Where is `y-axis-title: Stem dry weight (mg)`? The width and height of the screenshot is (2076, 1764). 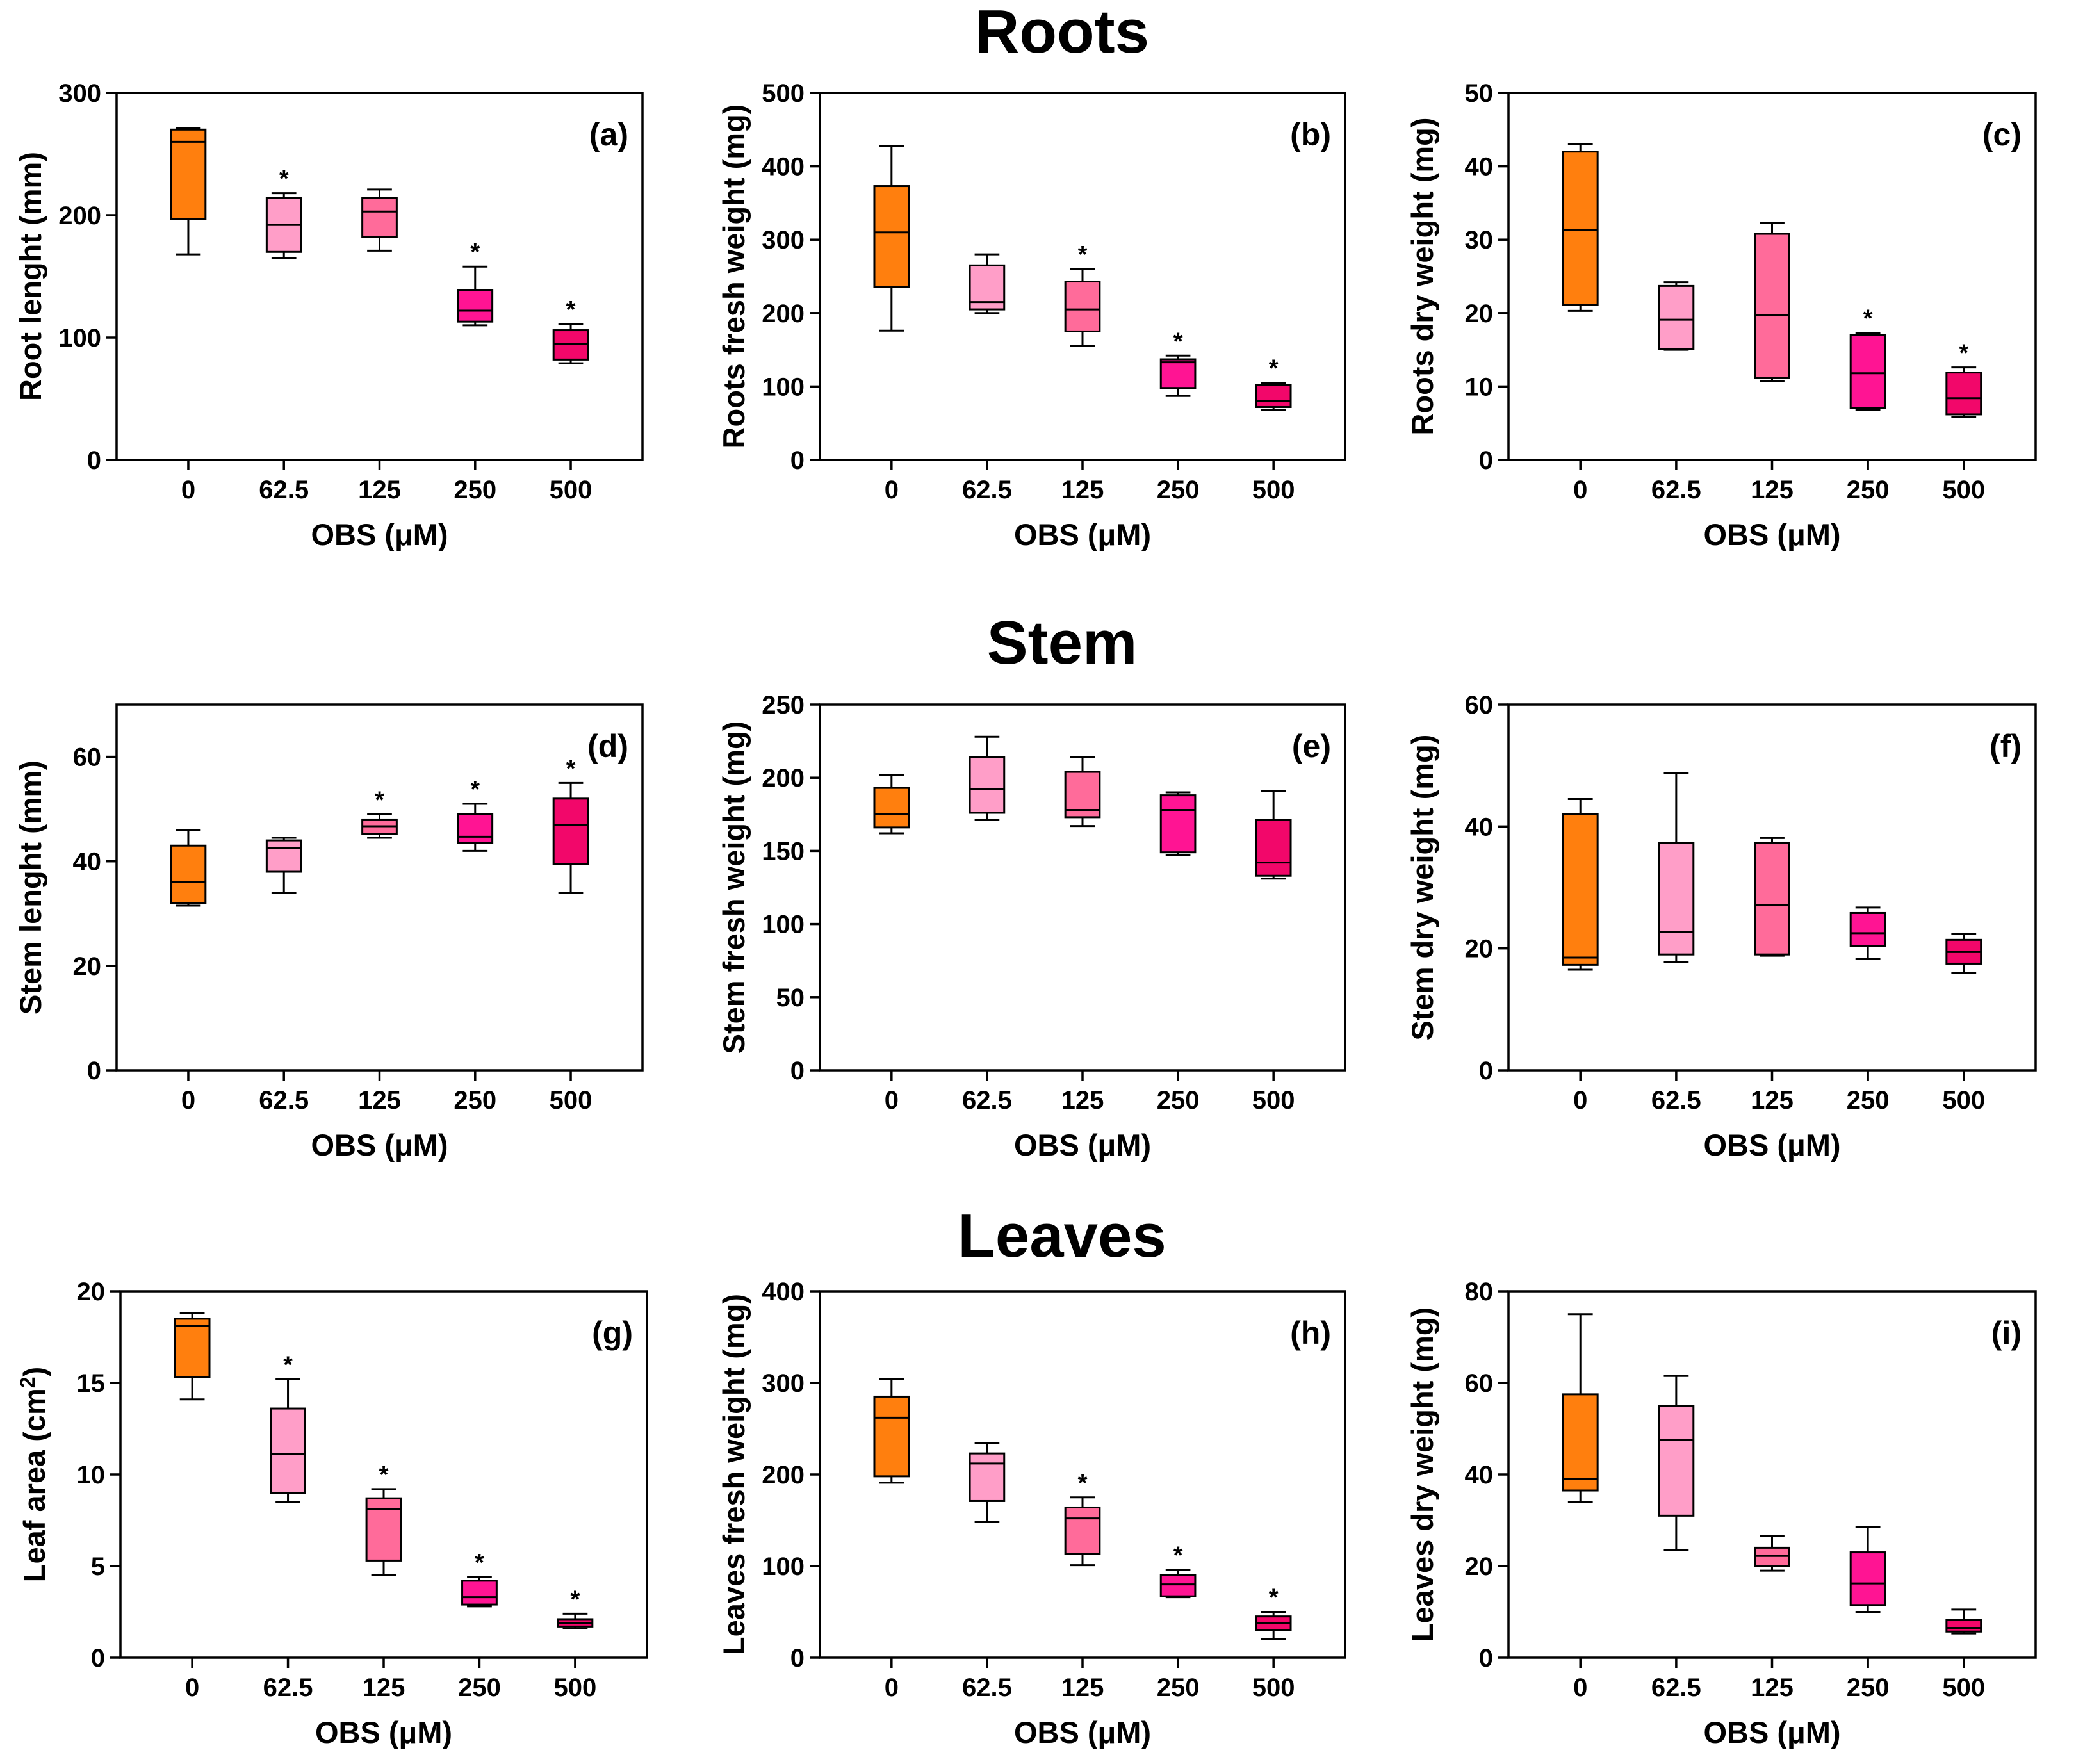
y-axis-title: Stem dry weight (mg) is located at coordinates (1422, 888).